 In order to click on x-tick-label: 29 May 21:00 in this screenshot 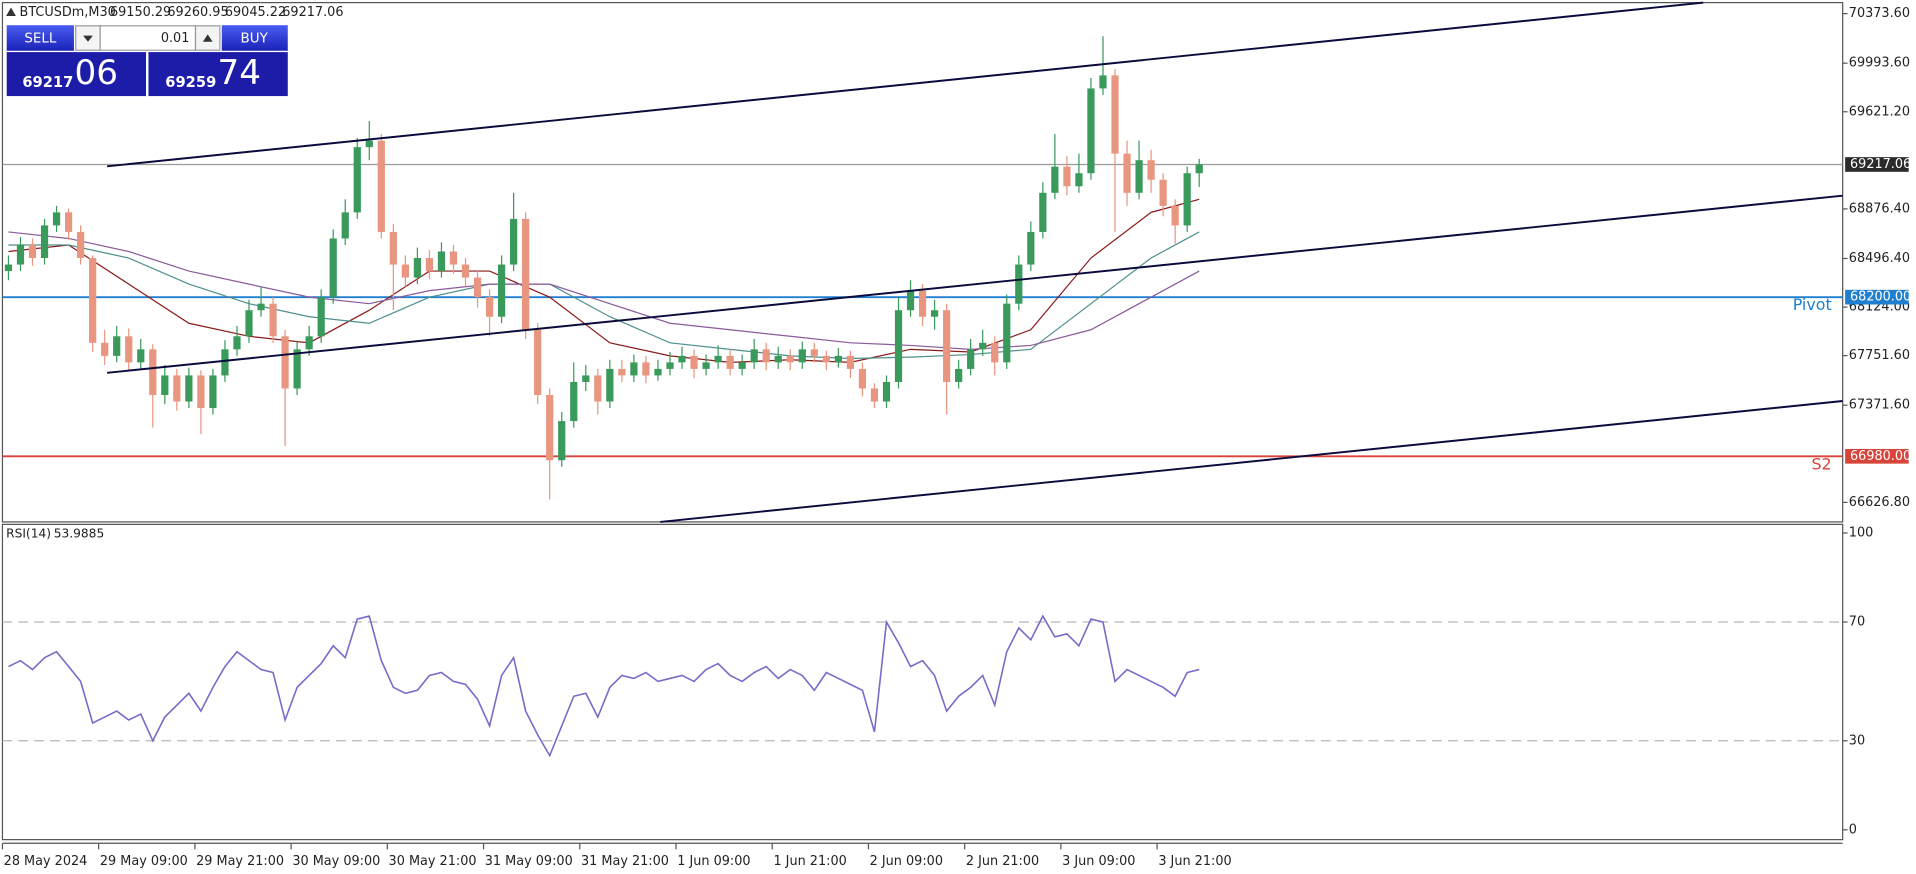, I will do `click(240, 861)`.